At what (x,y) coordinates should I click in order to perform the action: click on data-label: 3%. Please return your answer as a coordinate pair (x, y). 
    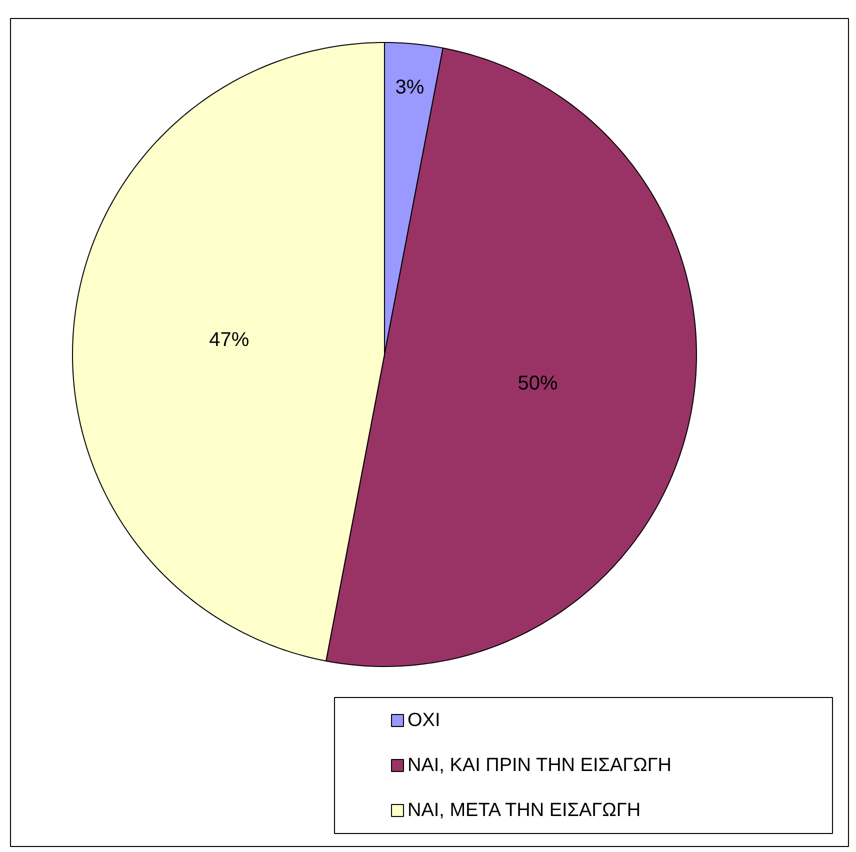
    Looking at the image, I should click on (409, 87).